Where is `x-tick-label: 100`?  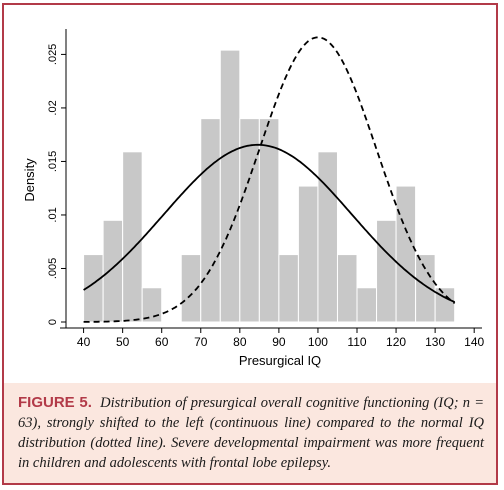
x-tick-label: 100 is located at coordinates (318, 342).